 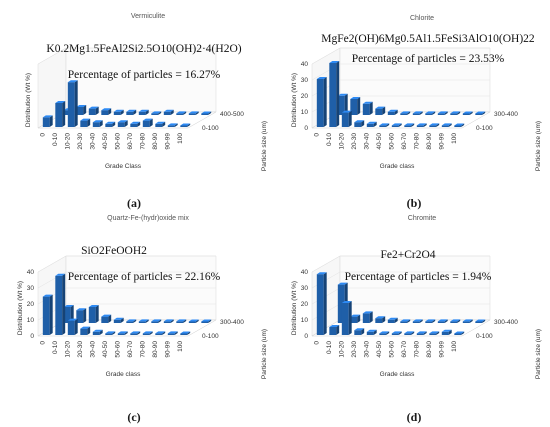 What do you see at coordinates (397, 374) in the screenshot?
I see `x-axis-title: Grade class` at bounding box center [397, 374].